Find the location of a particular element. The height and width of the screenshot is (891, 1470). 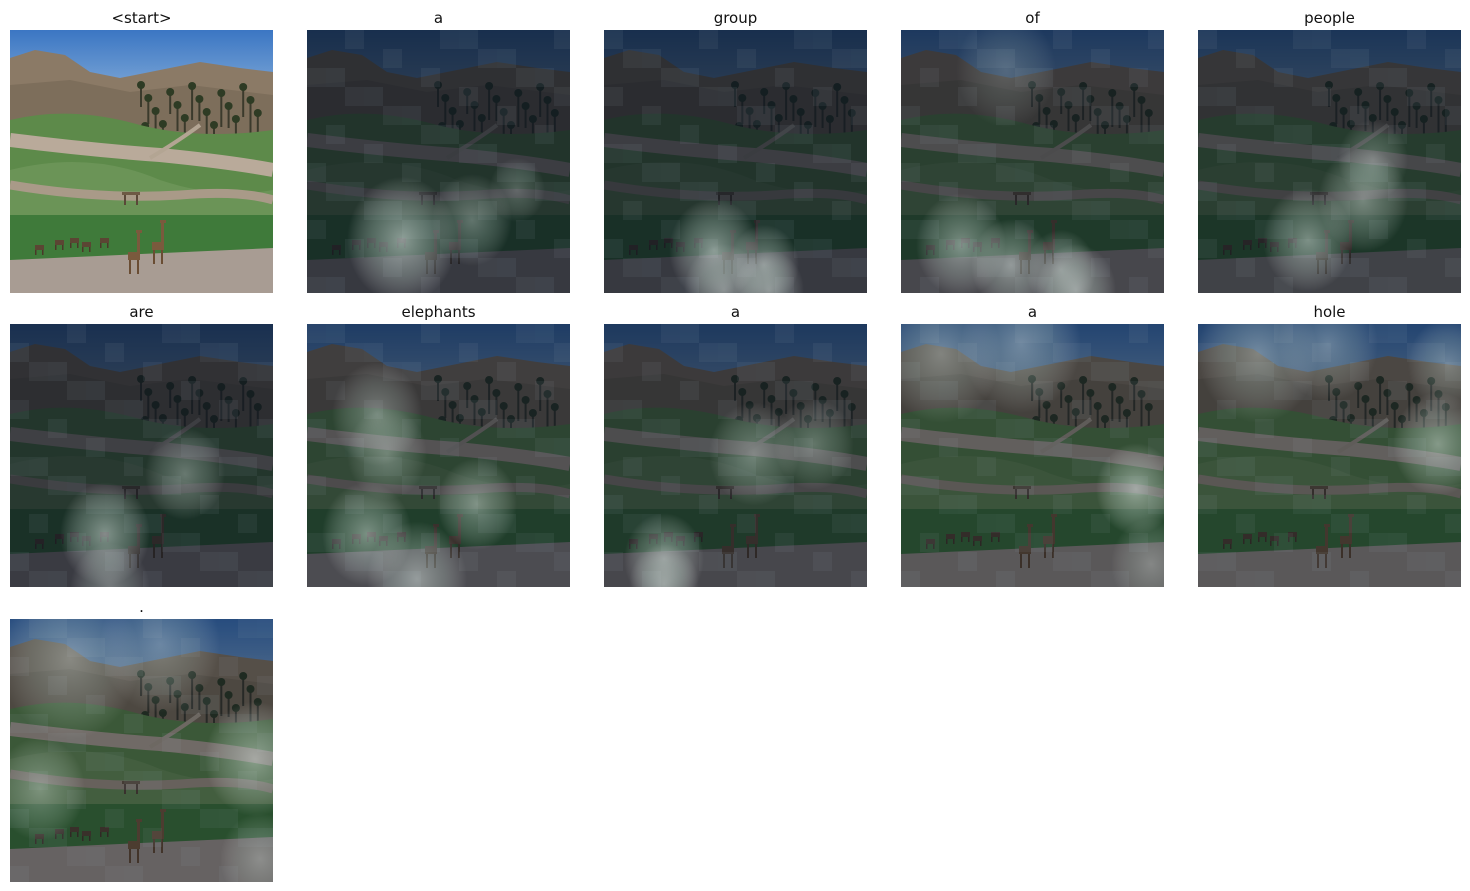

word-caption: group is located at coordinates (735, 18).